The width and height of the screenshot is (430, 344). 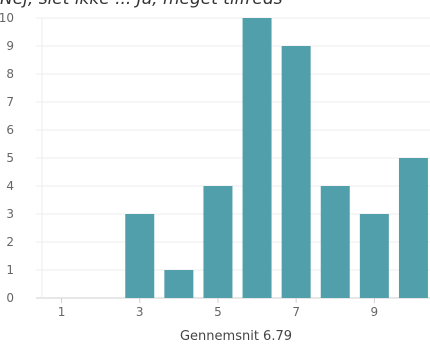 What do you see at coordinates (10, 270) in the screenshot?
I see `y-tick-label: 1` at bounding box center [10, 270].